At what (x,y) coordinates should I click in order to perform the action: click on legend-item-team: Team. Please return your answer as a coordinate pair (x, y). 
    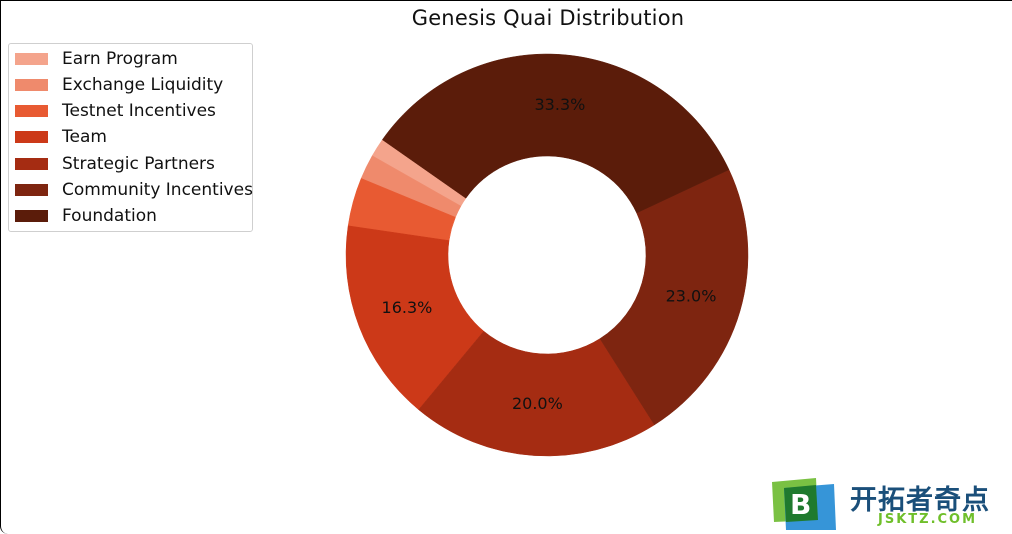
    Looking at the image, I should click on (61, 137).